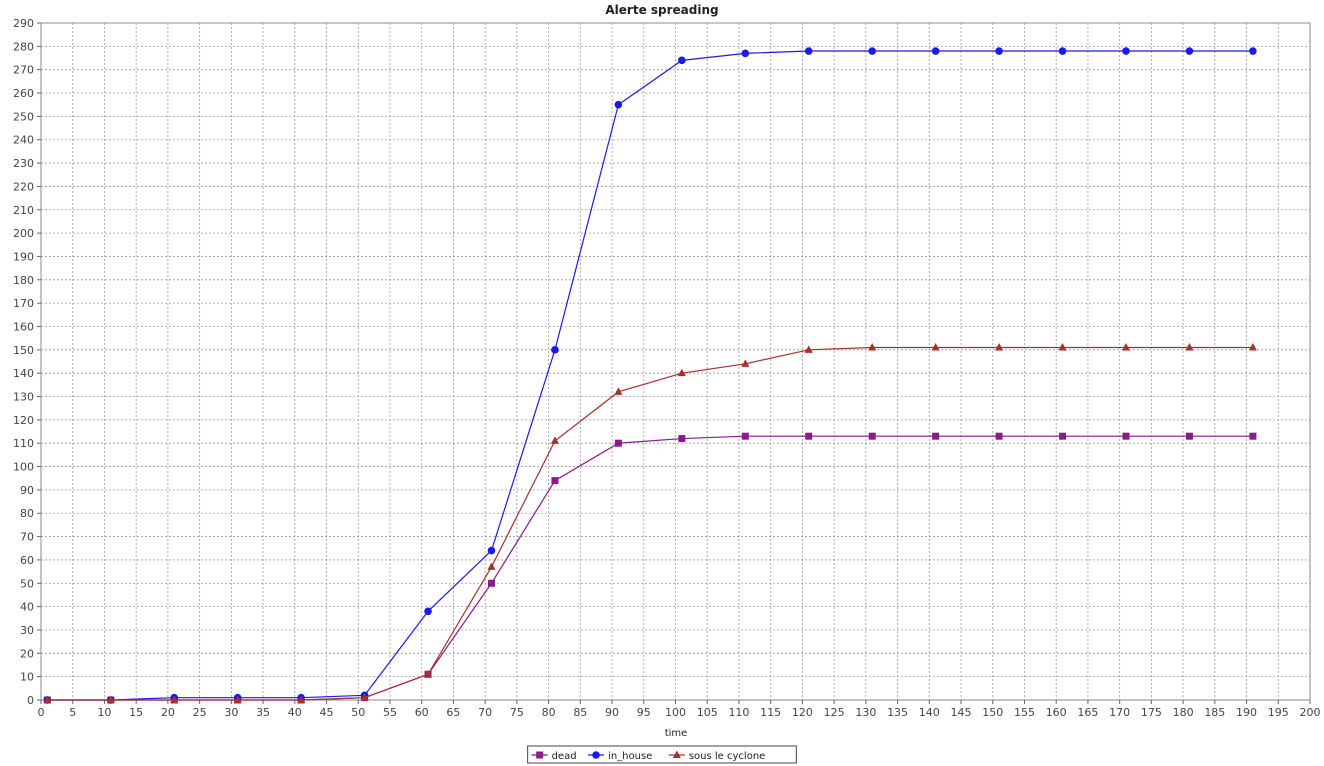 The image size is (1324, 766). Describe the element at coordinates (1278, 712) in the screenshot. I see `x-tick-label: 195` at that location.